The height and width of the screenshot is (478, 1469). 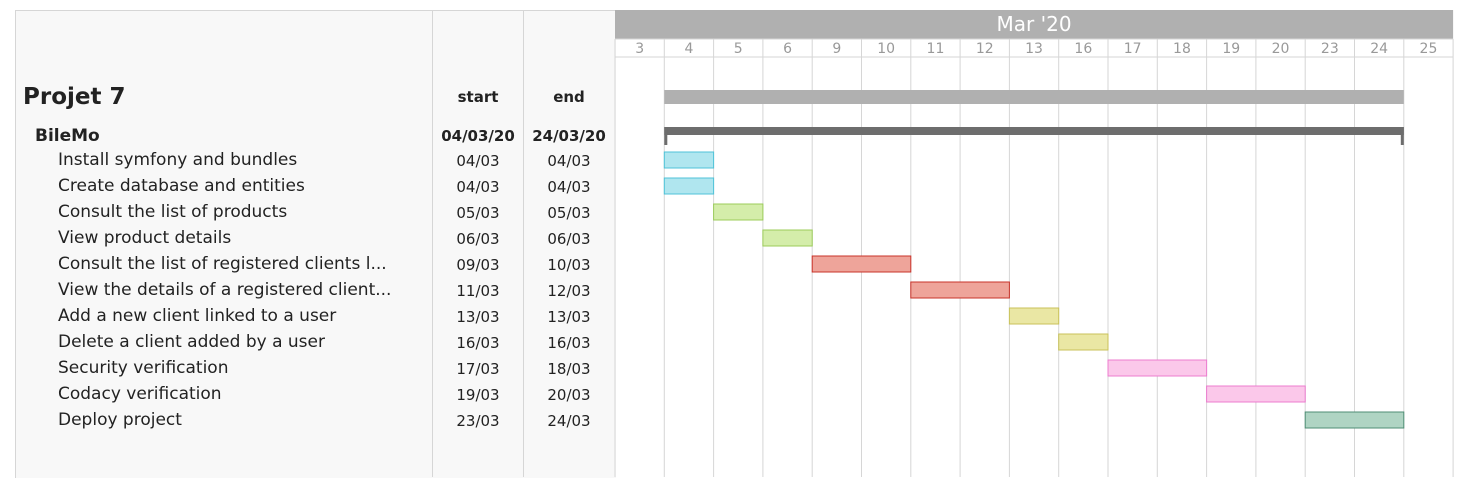 What do you see at coordinates (478, 239) in the screenshot?
I see `task-start-date: 06/03` at bounding box center [478, 239].